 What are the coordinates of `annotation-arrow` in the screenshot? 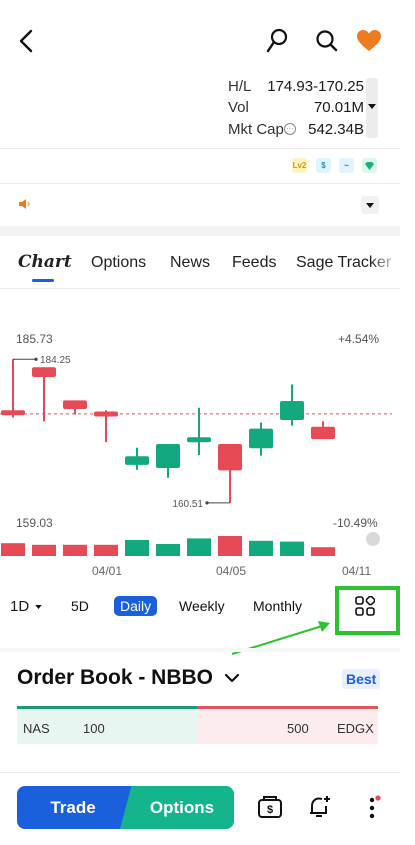 It's located at (280, 638).